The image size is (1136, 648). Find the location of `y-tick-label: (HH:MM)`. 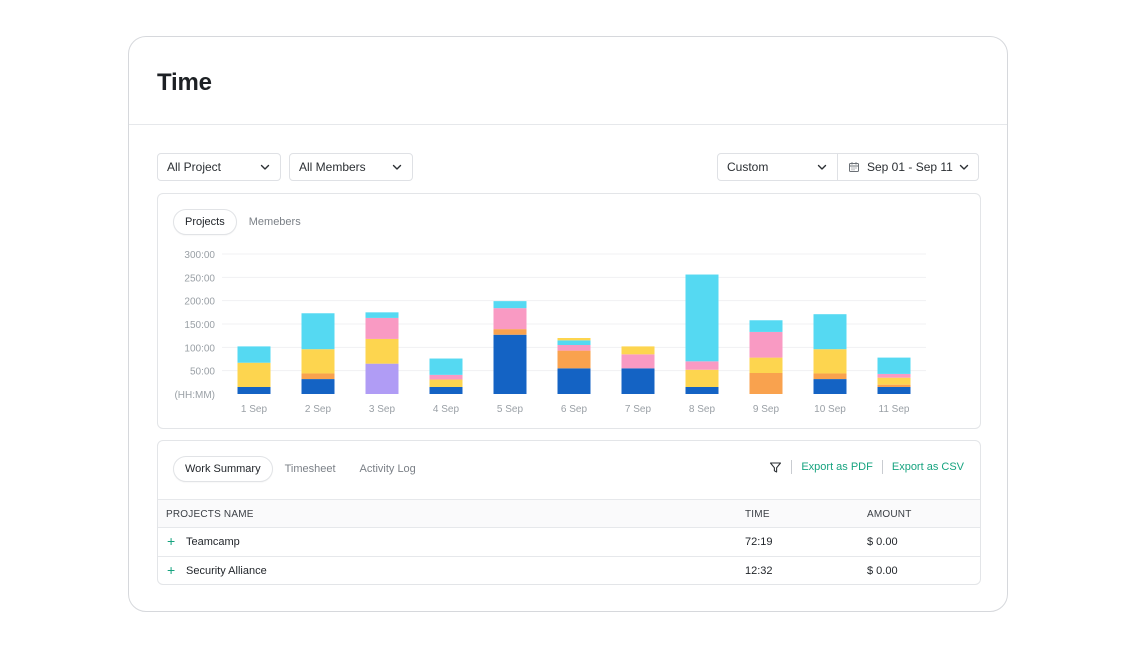

y-tick-label: (HH:MM) is located at coordinates (194, 395).